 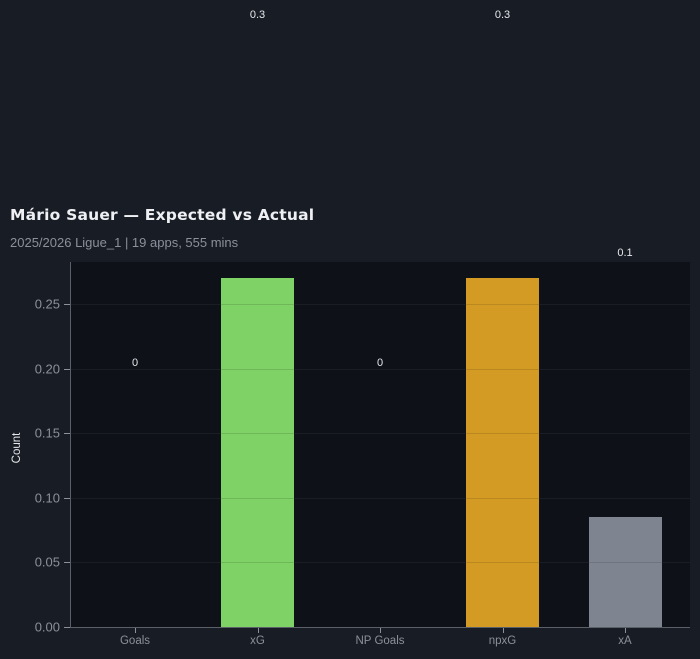 I want to click on y-axis-label: Count, so click(x=17, y=448).